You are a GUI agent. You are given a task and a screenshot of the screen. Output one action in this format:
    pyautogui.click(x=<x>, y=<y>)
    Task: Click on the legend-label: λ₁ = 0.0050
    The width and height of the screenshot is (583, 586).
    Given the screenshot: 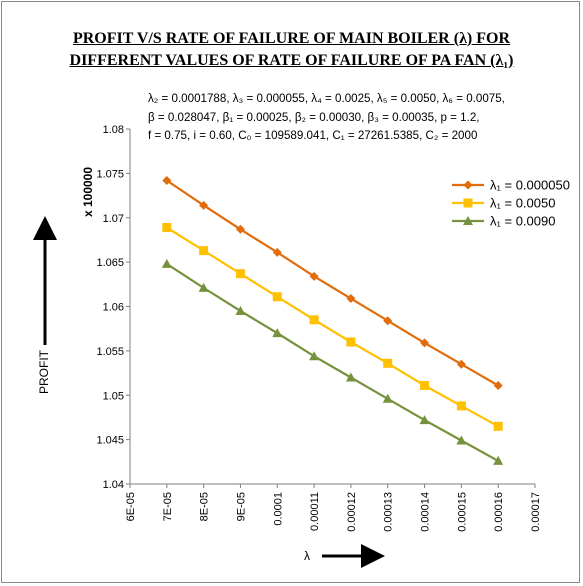 What is the action you would take?
    pyautogui.click(x=522, y=203)
    